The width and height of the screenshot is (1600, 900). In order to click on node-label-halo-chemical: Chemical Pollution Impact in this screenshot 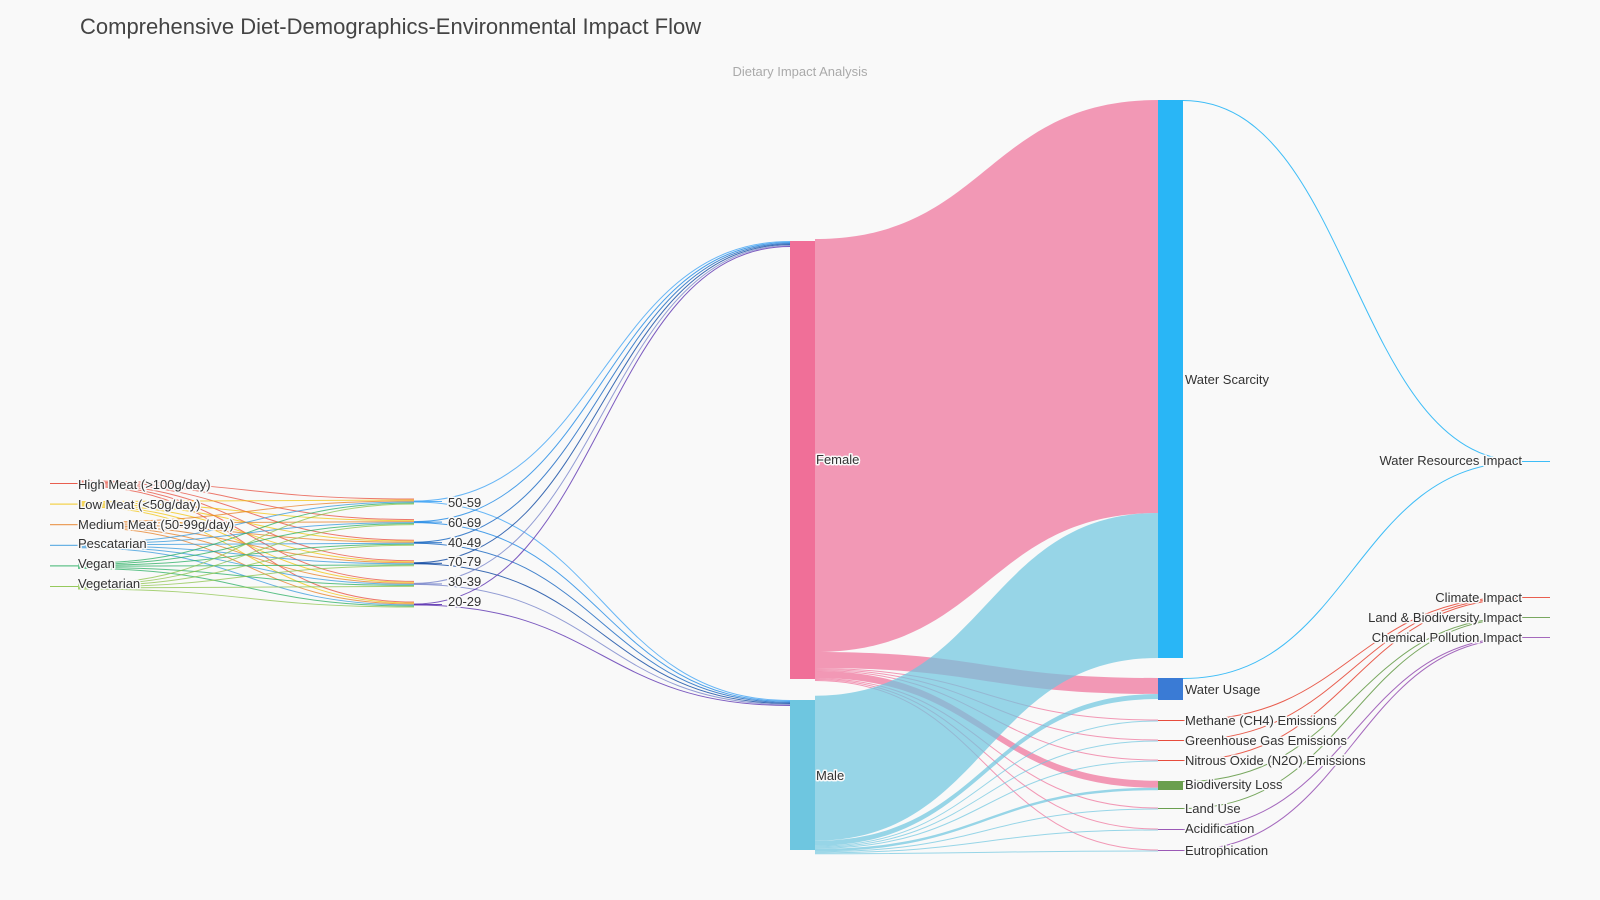, I will do `click(1447, 637)`.